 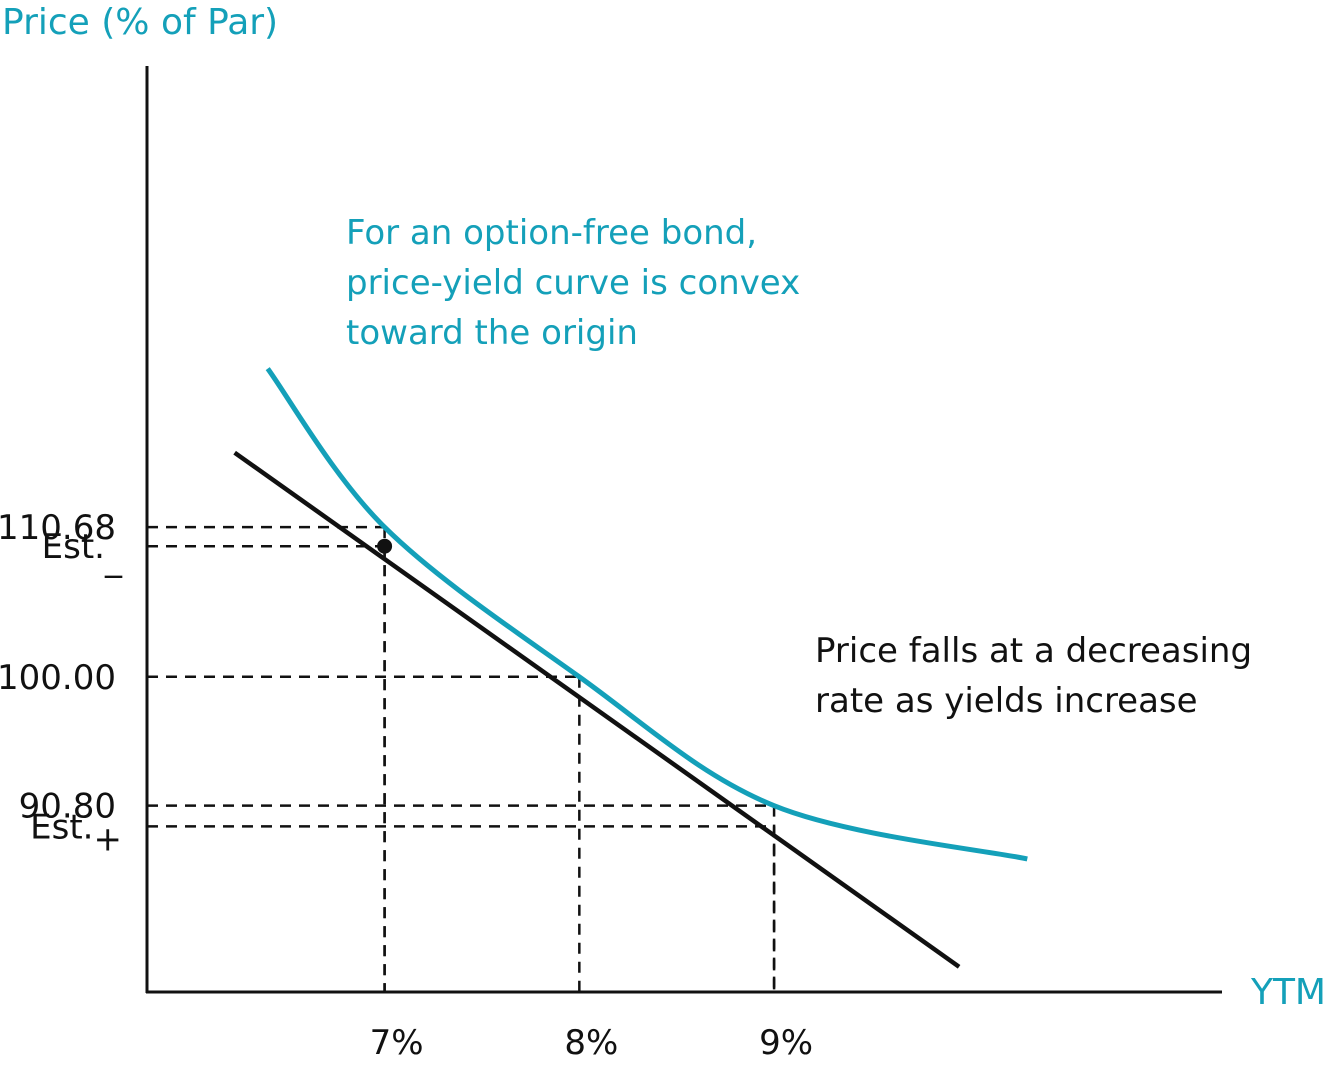 What do you see at coordinates (492, 333) in the screenshot?
I see `curve-annotation-line: toward the origin` at bounding box center [492, 333].